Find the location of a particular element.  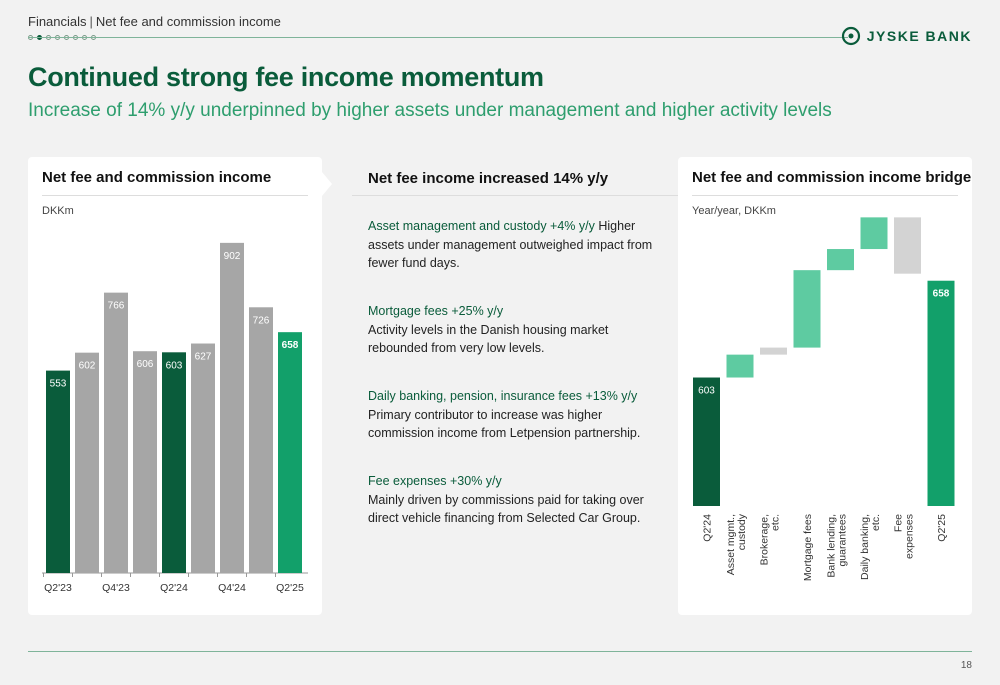

waterfall-category-label-line: Bank lending, is located at coordinates (832, 546).